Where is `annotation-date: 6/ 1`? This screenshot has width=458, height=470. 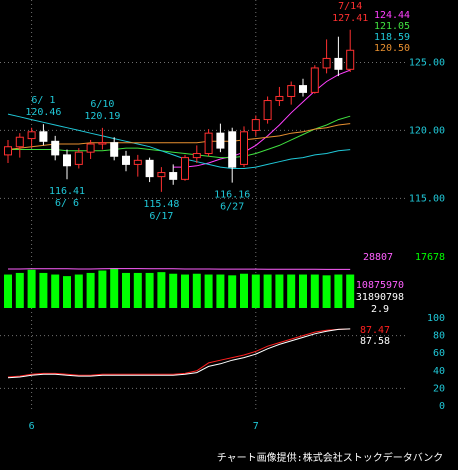 annotation-date: 6/ 1 is located at coordinates (43, 100).